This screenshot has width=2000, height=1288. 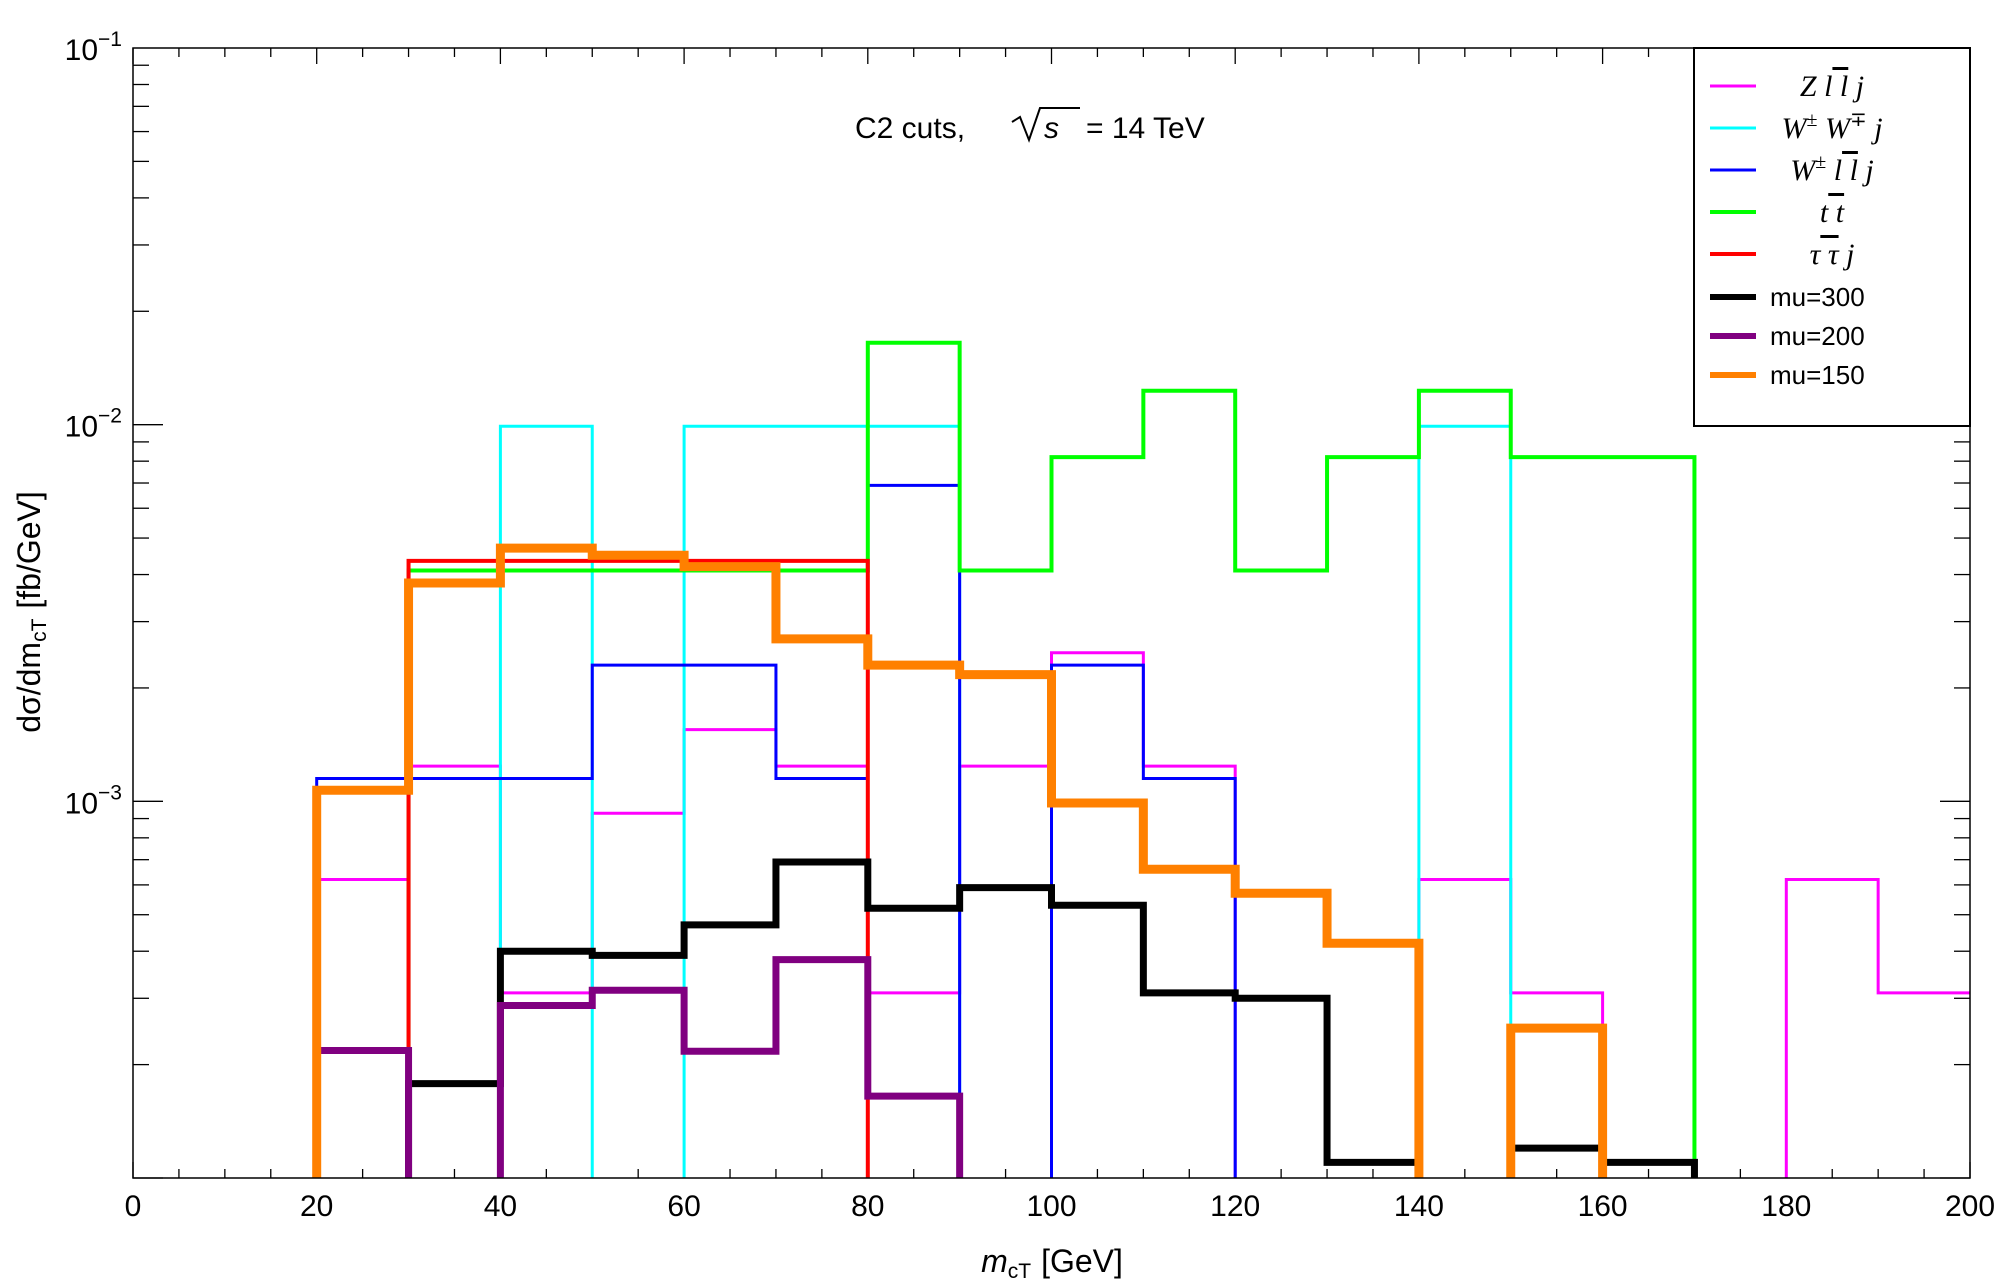 I want to click on legend-label-1: W± W∓ j, so click(x=1831, y=127).